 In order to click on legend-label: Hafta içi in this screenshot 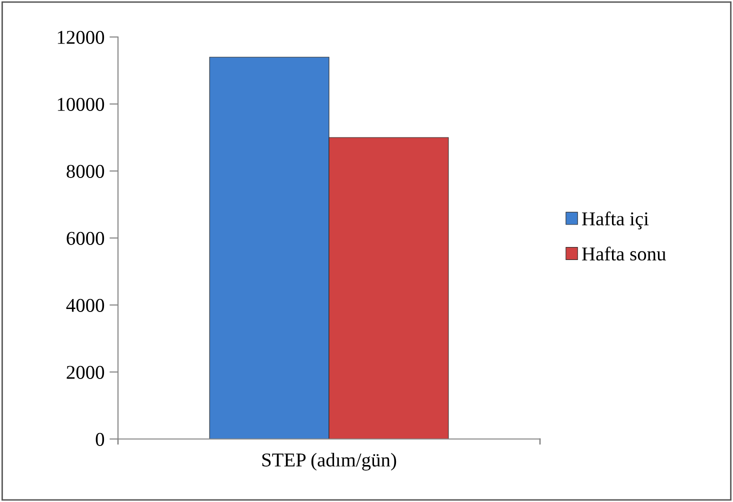, I will do `click(615, 221)`.